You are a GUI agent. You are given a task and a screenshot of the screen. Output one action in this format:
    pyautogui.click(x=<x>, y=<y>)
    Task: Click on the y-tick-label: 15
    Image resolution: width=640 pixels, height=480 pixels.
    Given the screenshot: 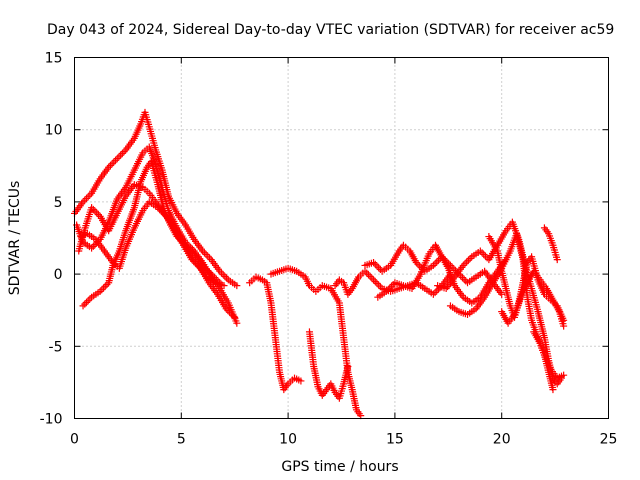 What is the action you would take?
    pyautogui.click(x=54, y=59)
    